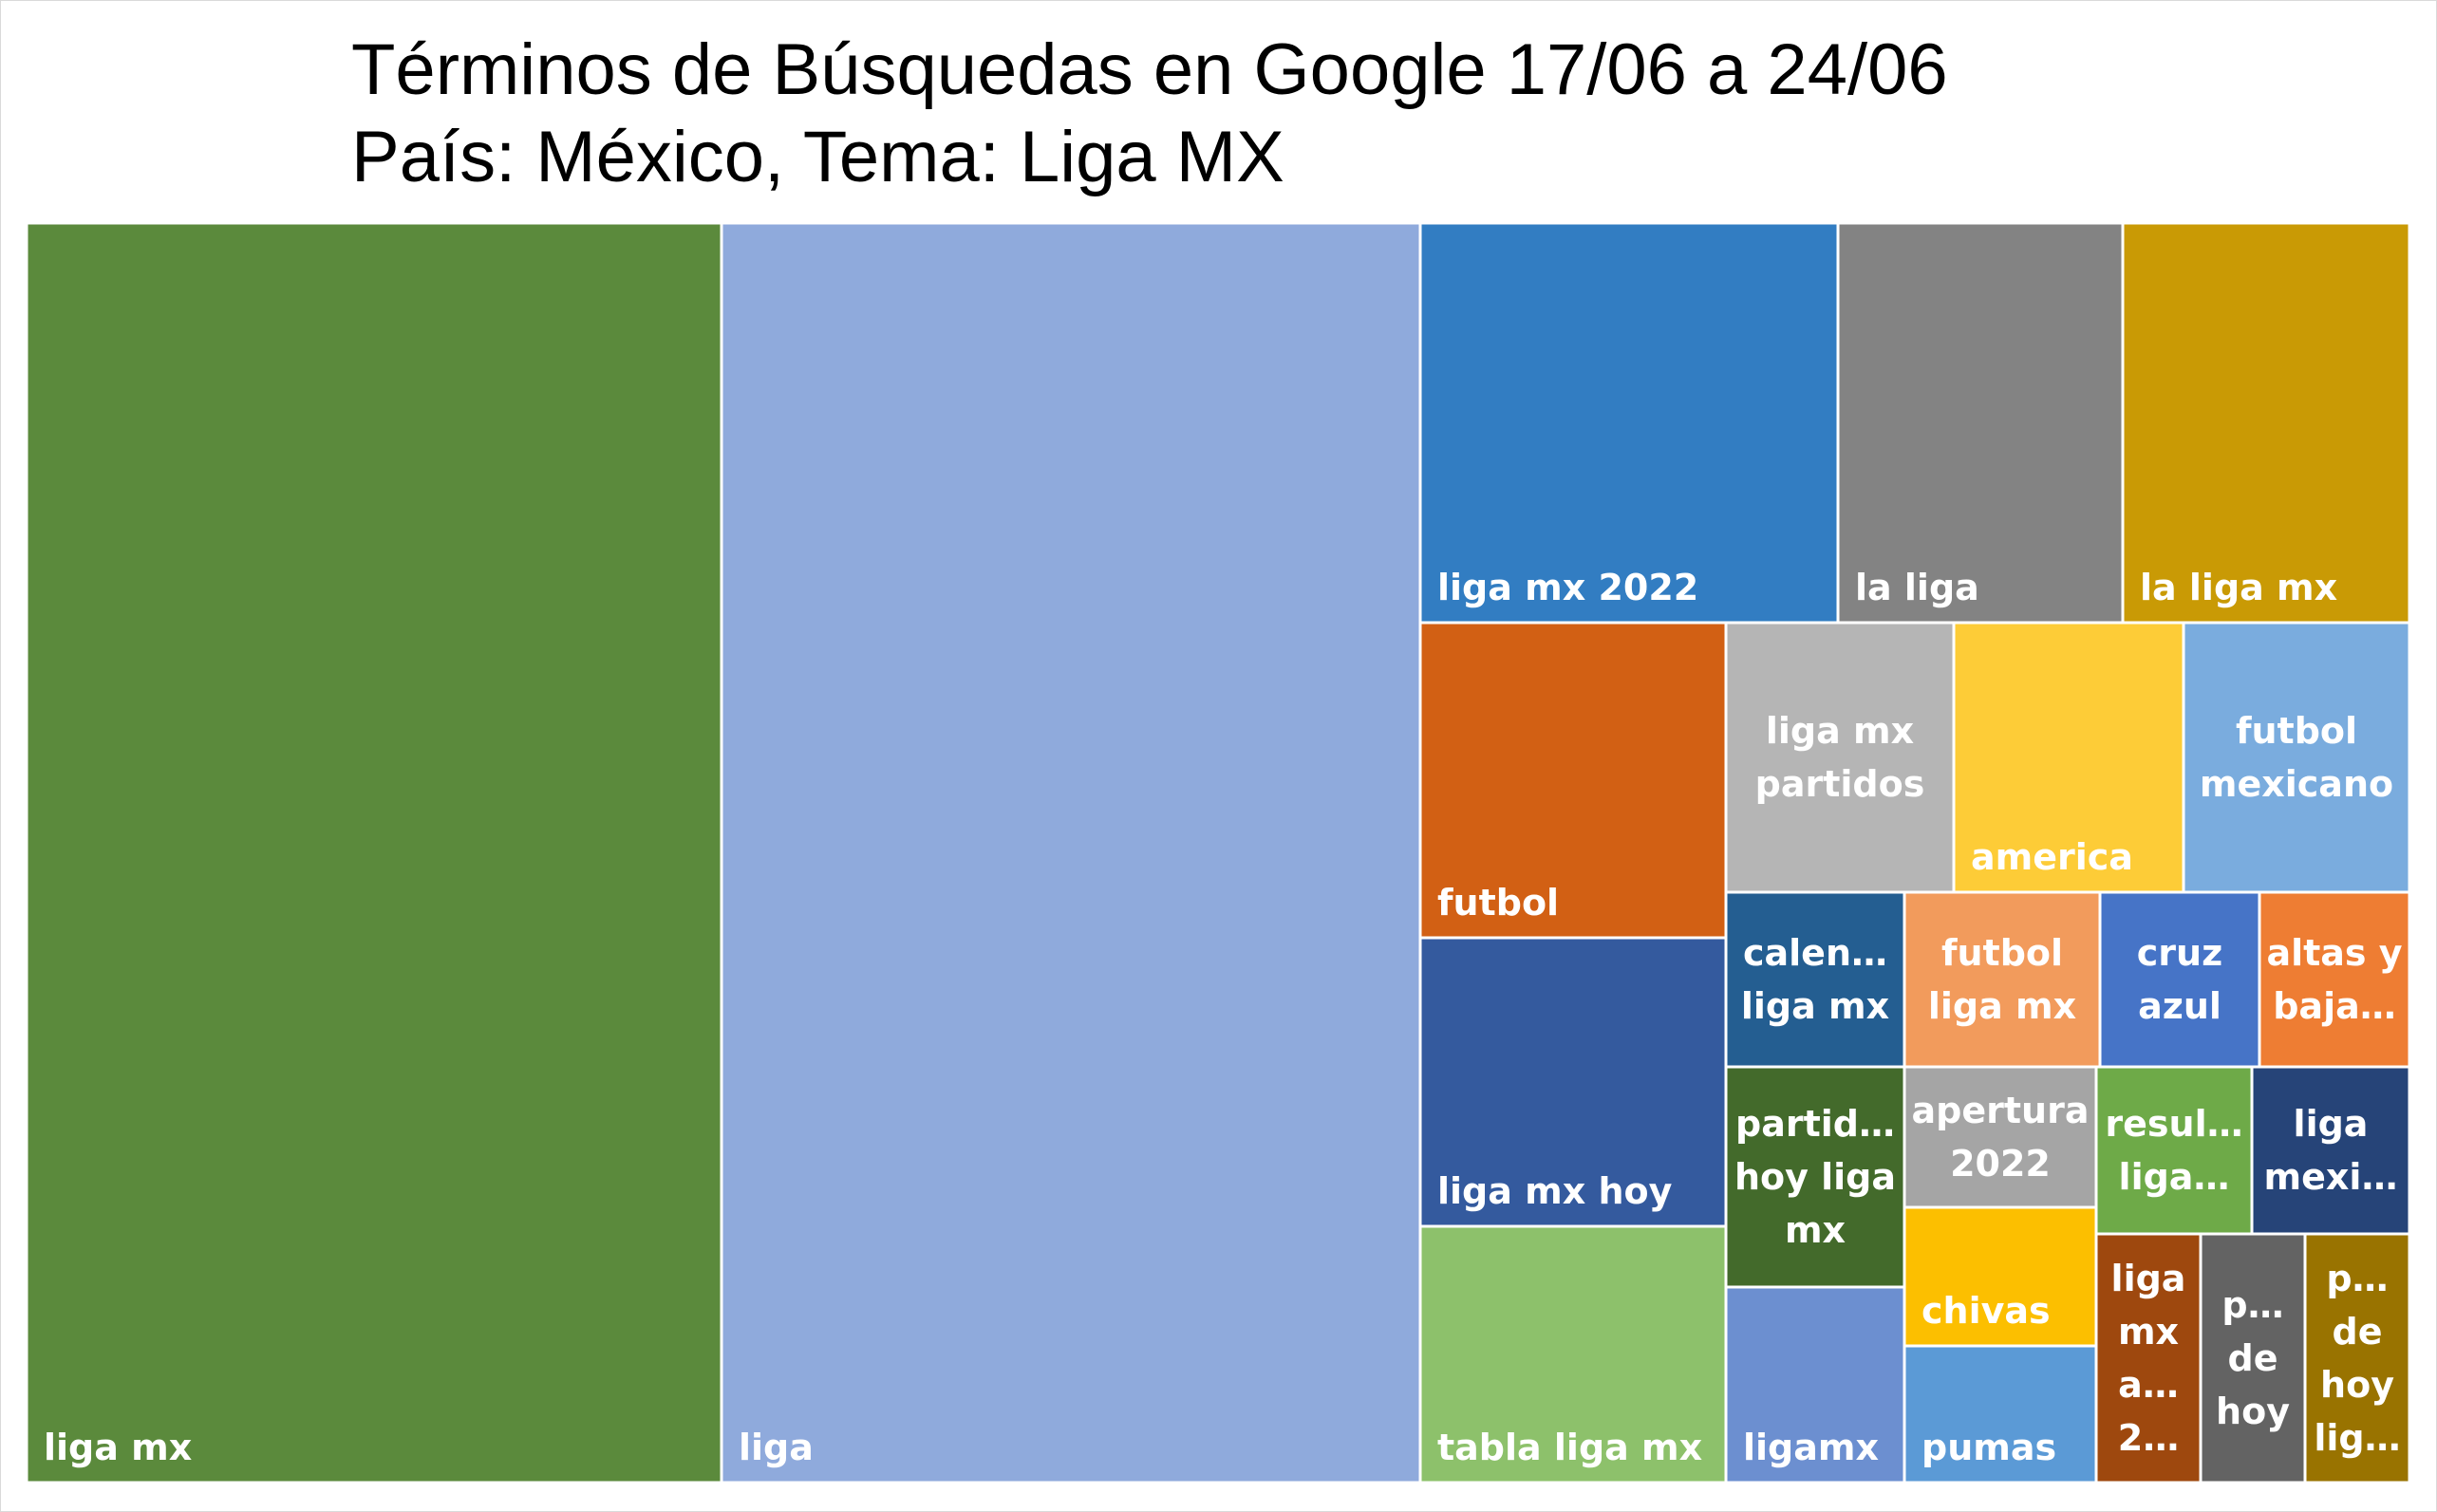 Image resolution: width=2437 pixels, height=1512 pixels. Describe the element at coordinates (1917, 588) in the screenshot. I see `treemap-tile-label: la liga` at that location.